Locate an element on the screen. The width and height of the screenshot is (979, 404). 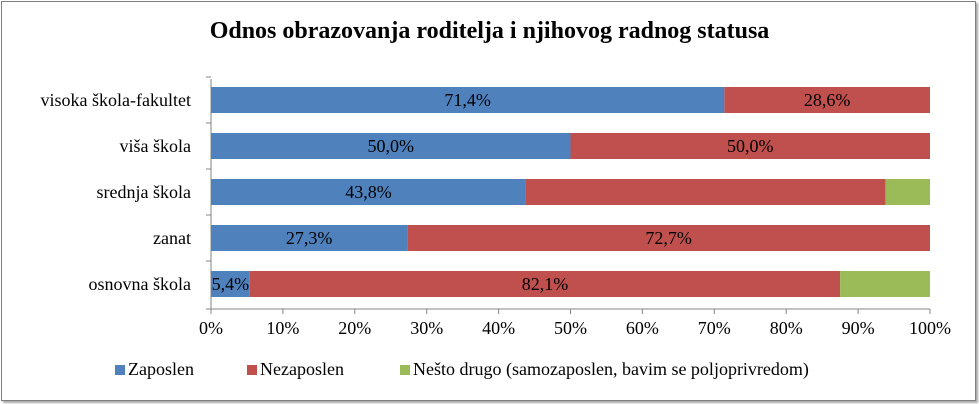
x-tick-label: 50% is located at coordinates (570, 328).